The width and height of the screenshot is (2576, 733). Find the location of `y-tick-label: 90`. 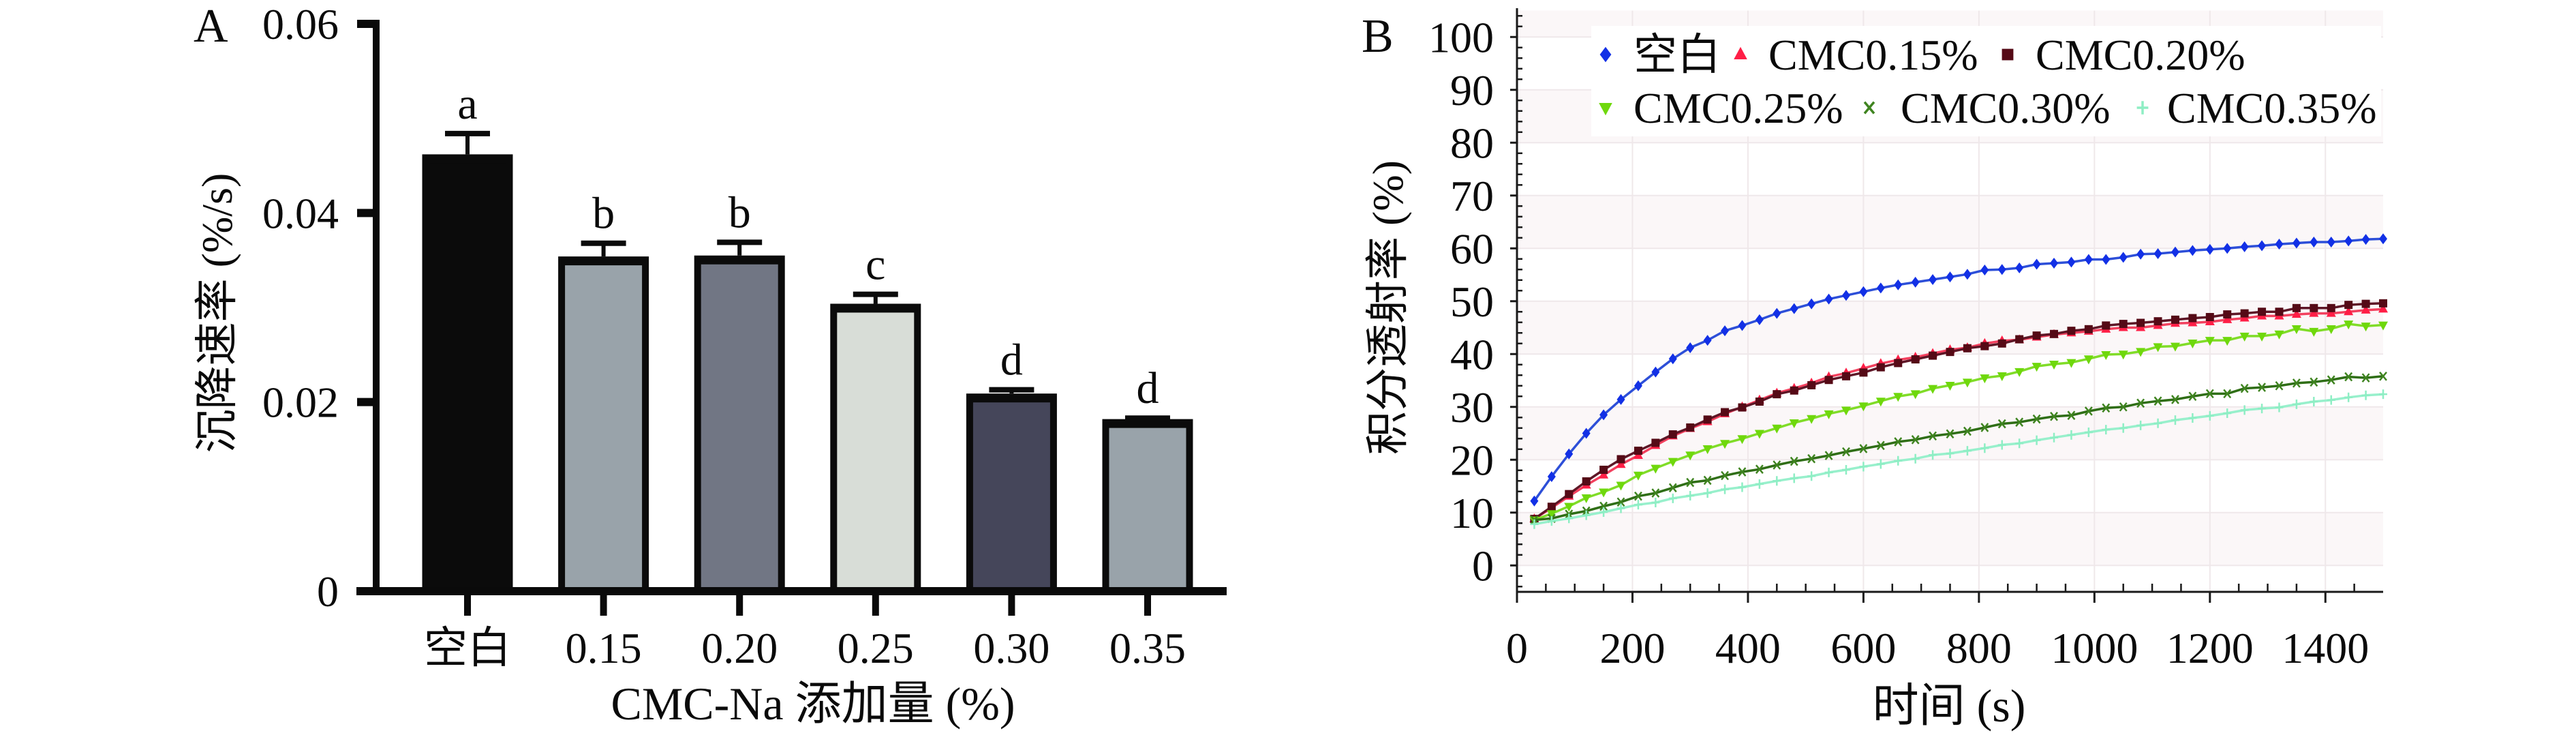

y-tick-label: 90 is located at coordinates (1472, 90).